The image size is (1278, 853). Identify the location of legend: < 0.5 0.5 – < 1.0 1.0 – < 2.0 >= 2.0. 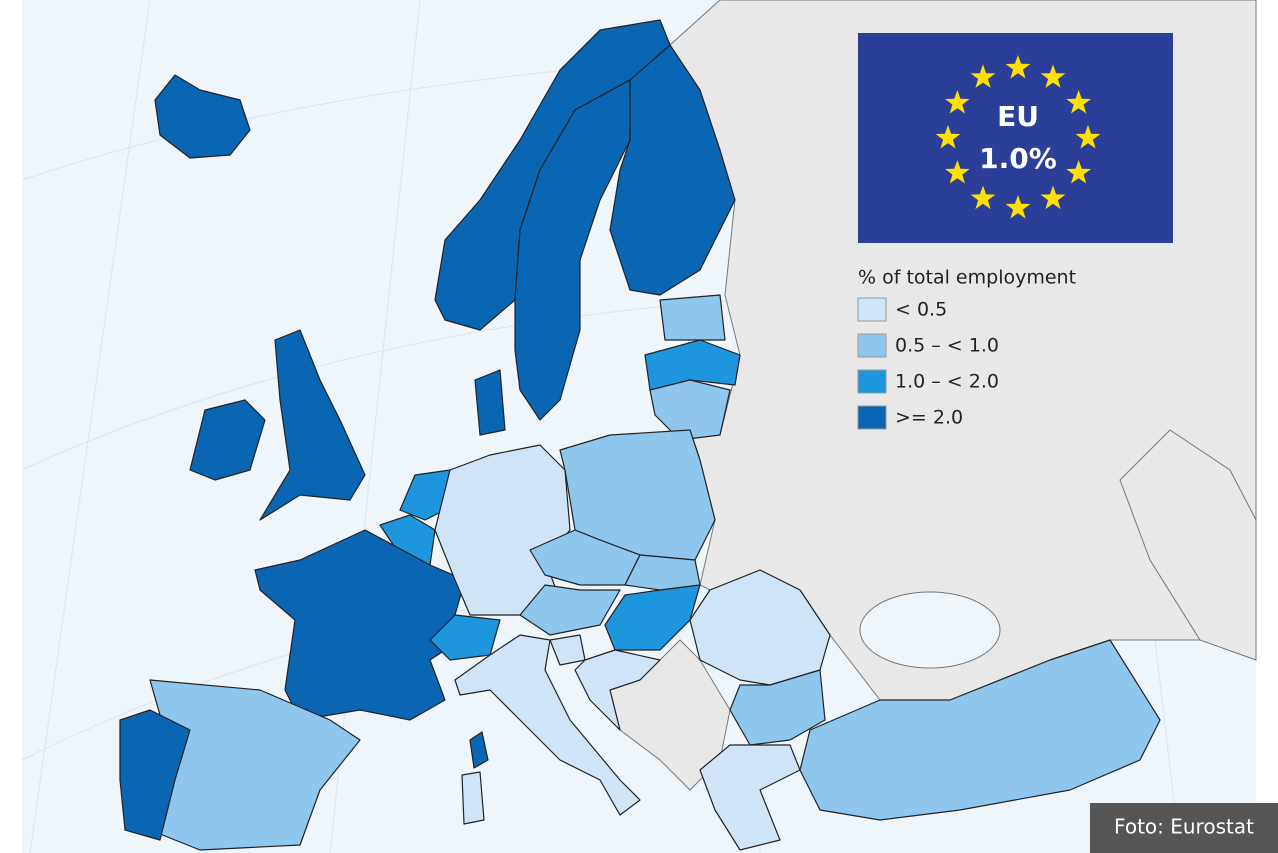
(928, 363).